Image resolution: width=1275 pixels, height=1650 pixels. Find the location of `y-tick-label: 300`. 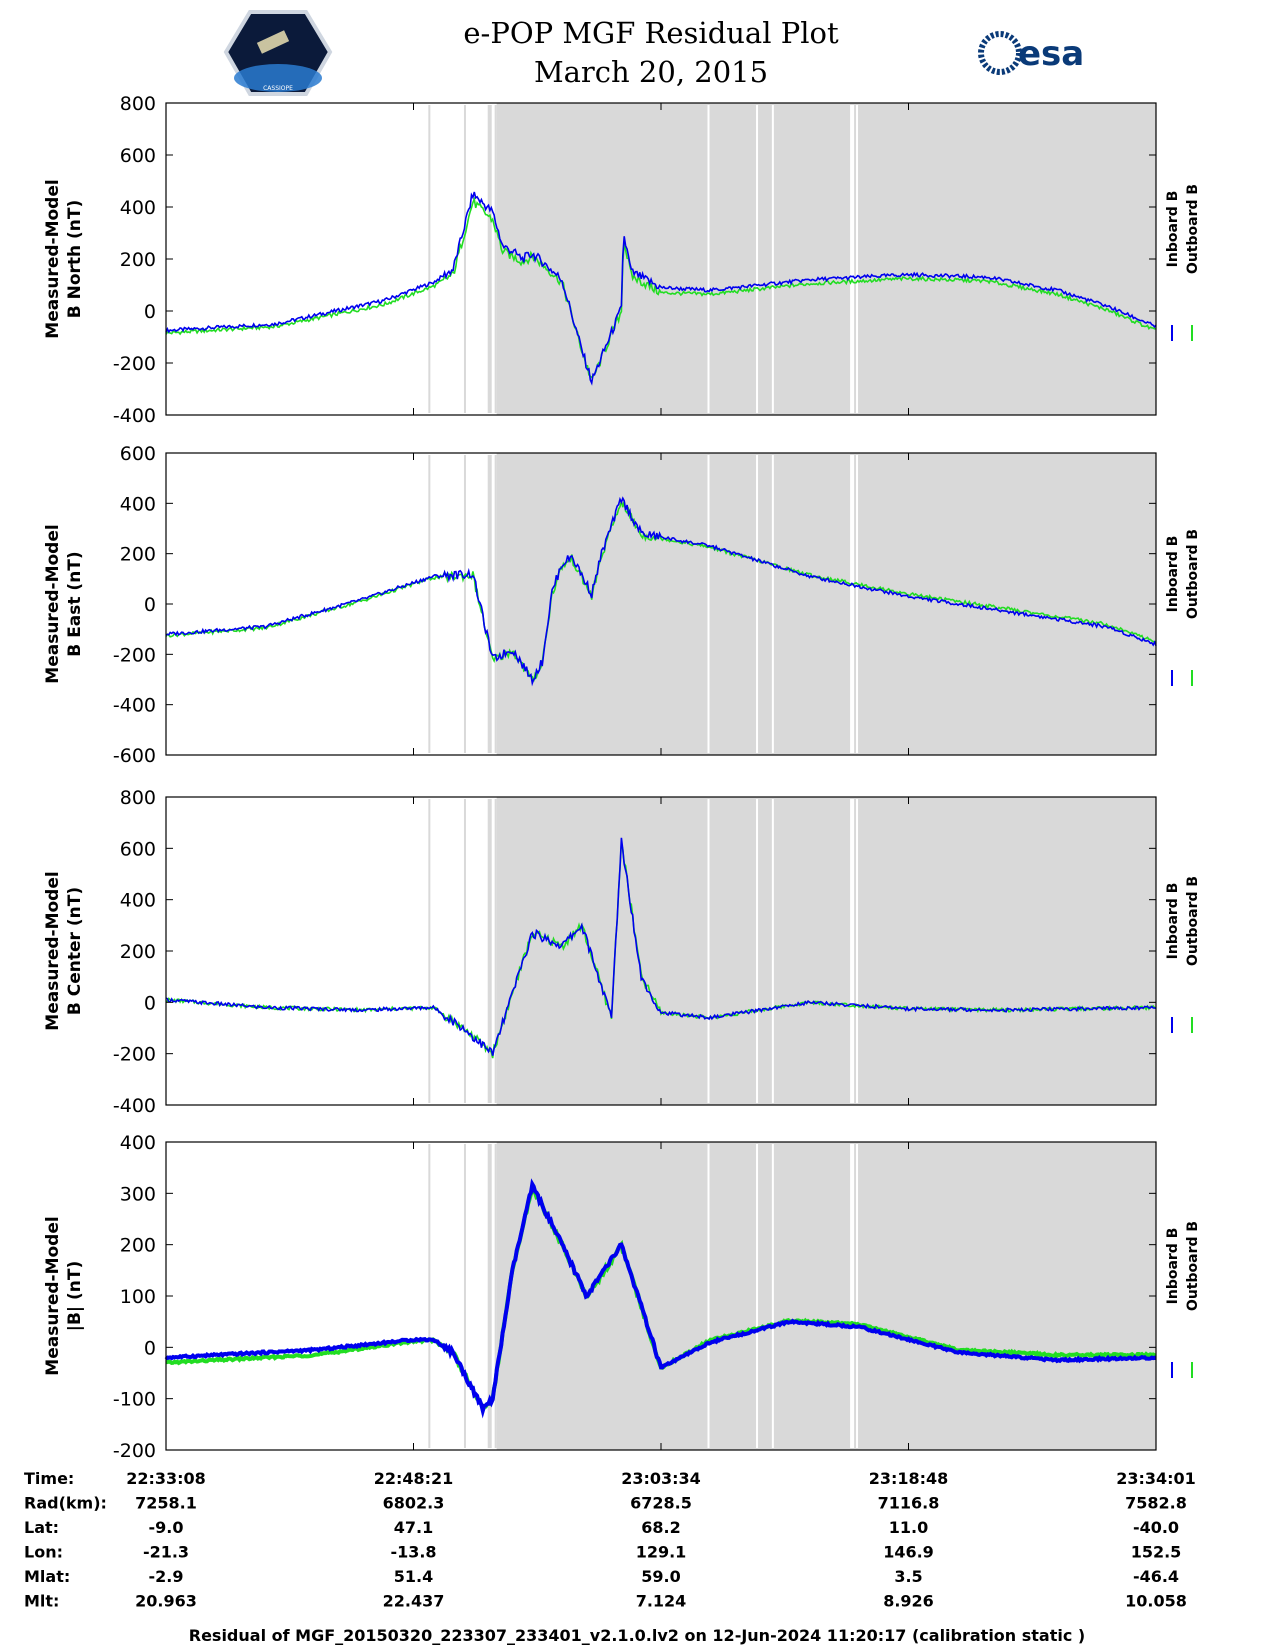

y-tick-label: 300 is located at coordinates (138, 1194).